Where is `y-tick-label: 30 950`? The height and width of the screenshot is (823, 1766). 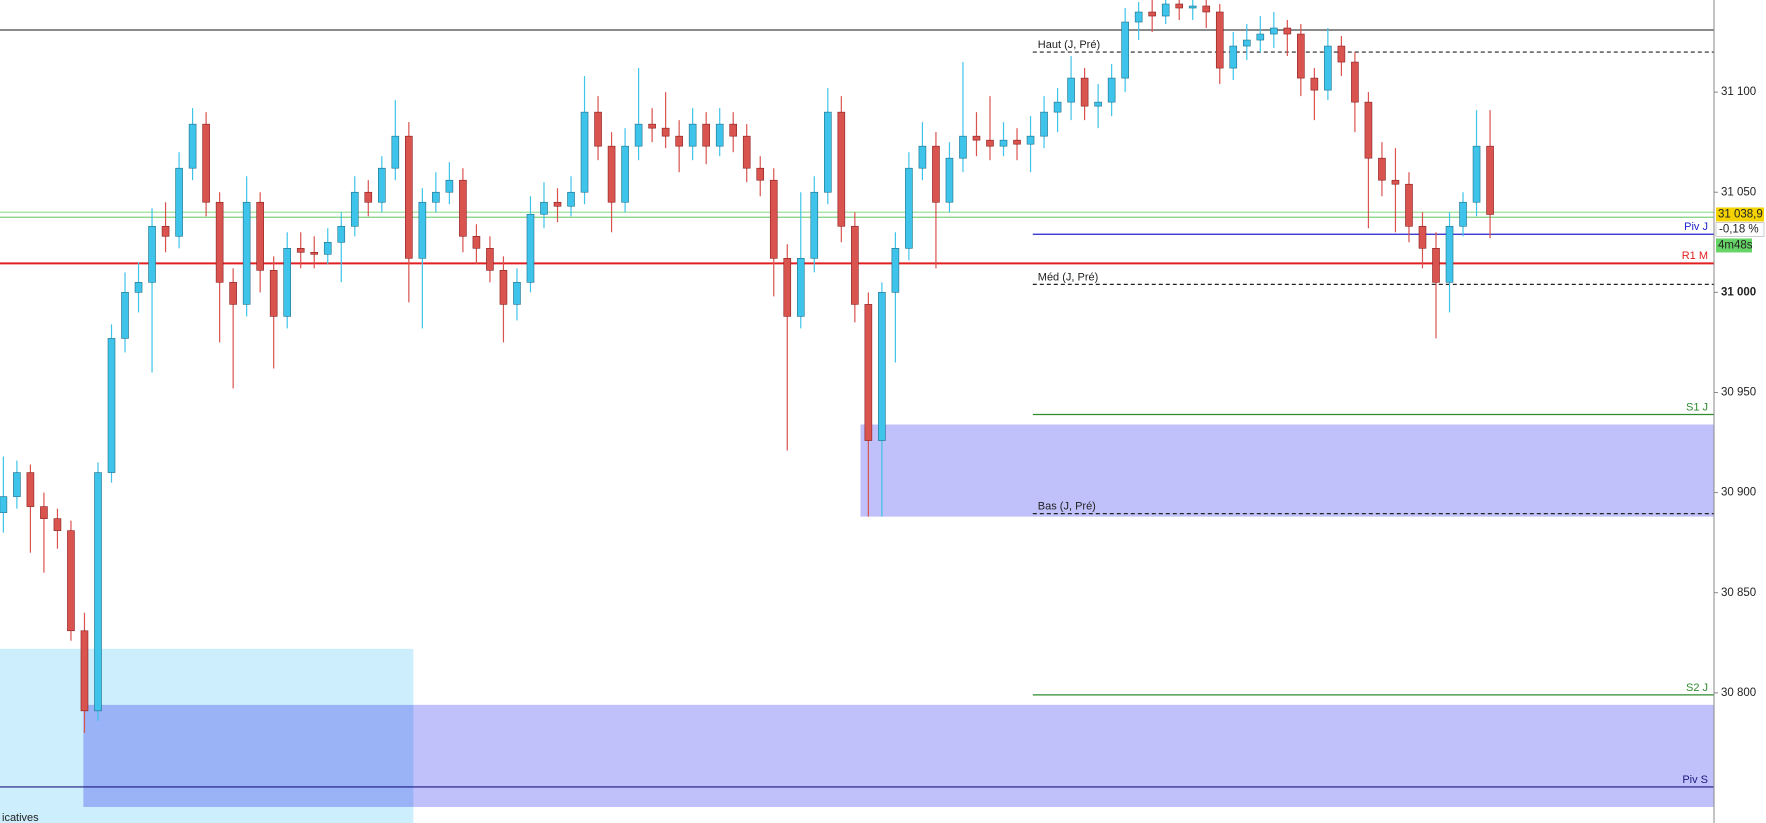 y-tick-label: 30 950 is located at coordinates (1738, 393).